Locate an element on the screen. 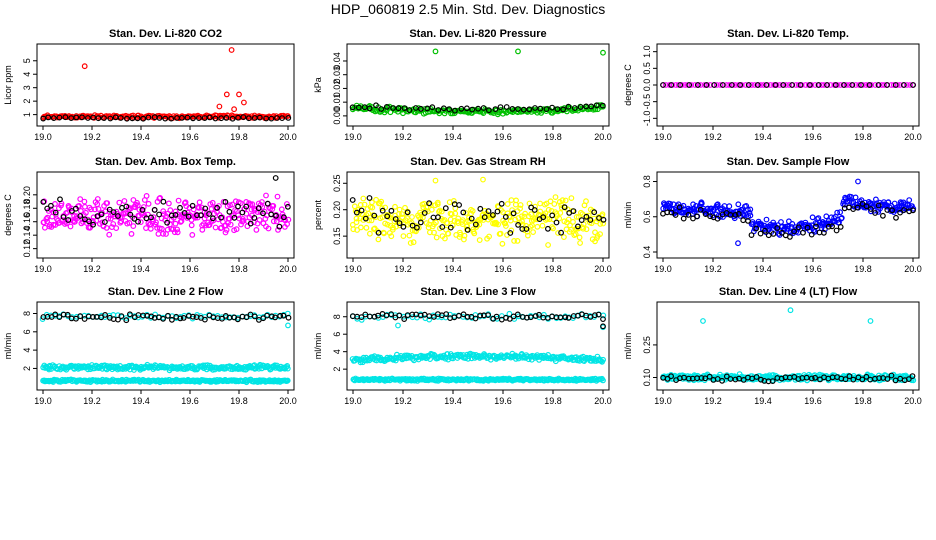  y-axis-label: ml/min is located at coordinates (628, 215).